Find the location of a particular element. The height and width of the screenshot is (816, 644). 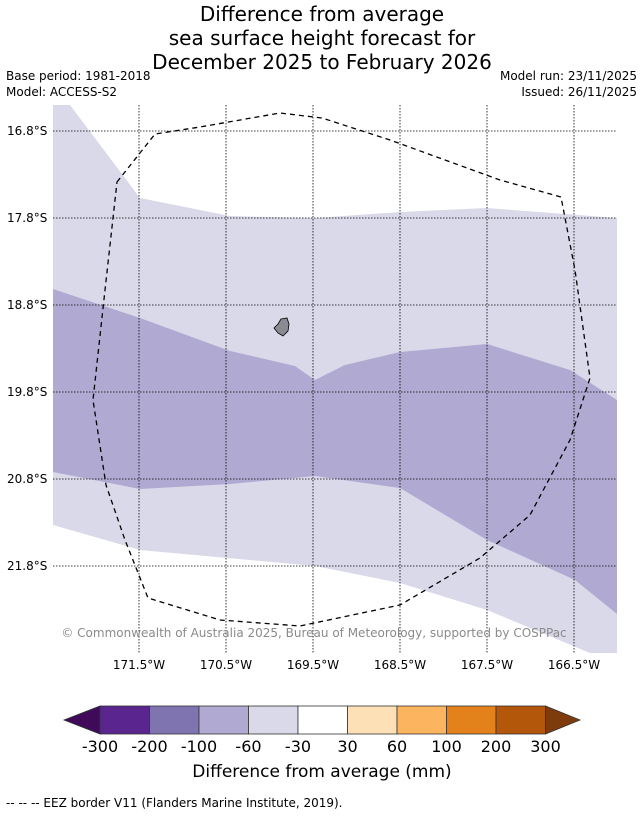

title-line-1: Difference from average is located at coordinates (322, 14).